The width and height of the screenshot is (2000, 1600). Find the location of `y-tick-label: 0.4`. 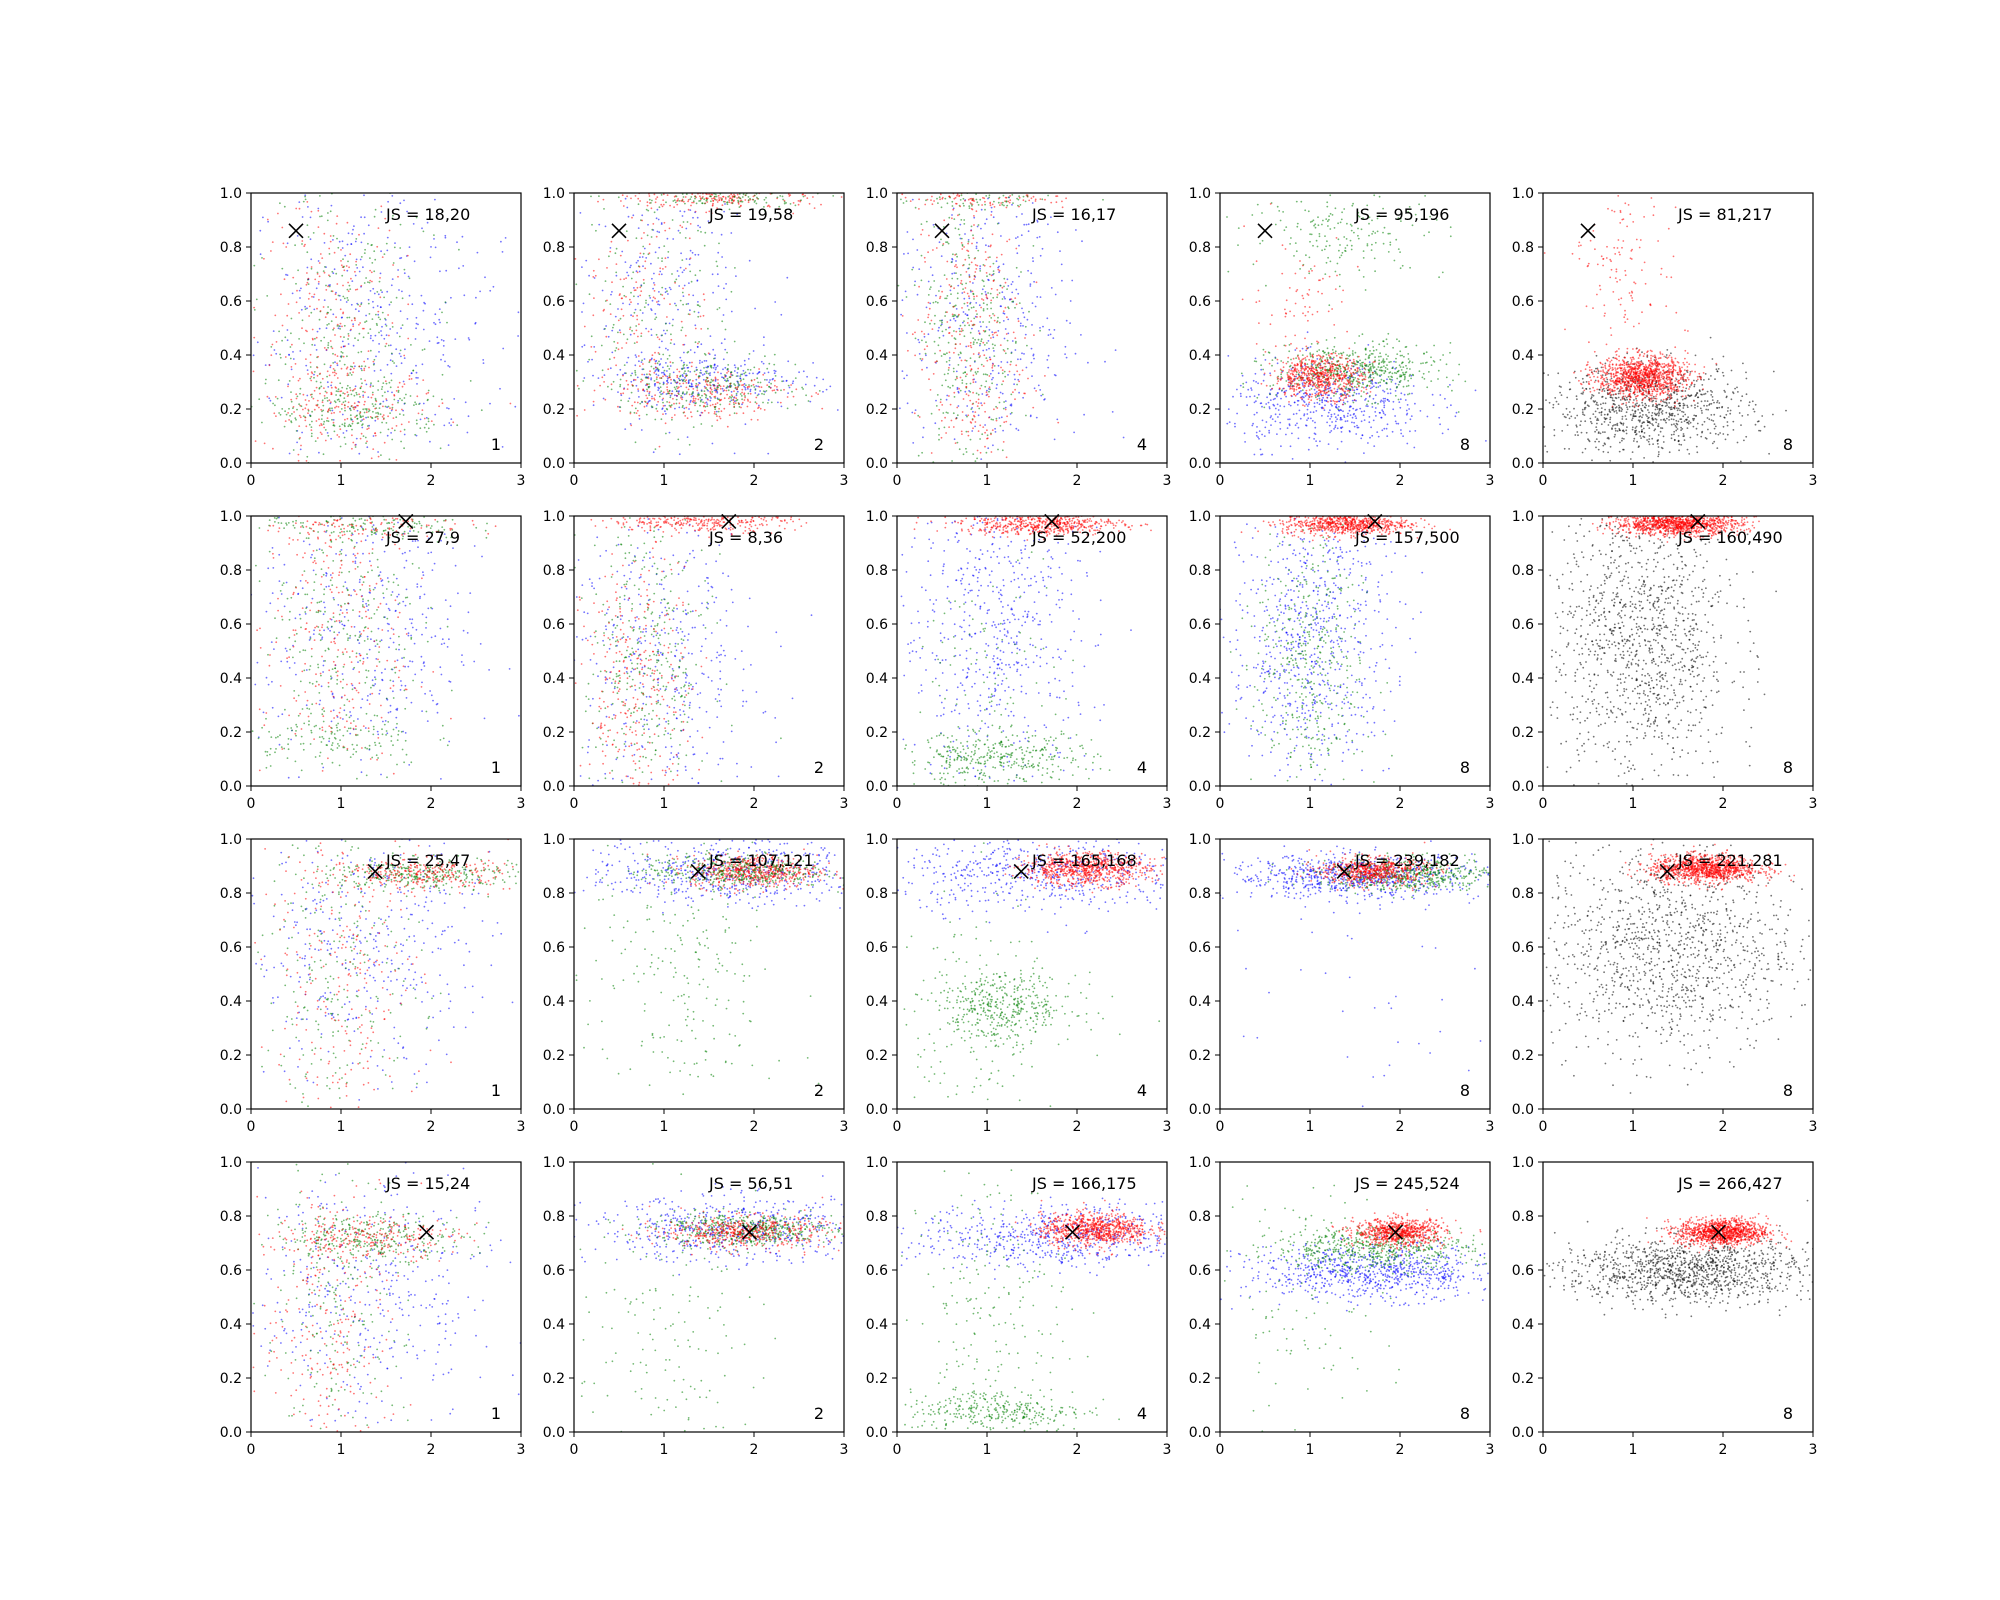

y-tick-label: 0.4 is located at coordinates (231, 356).